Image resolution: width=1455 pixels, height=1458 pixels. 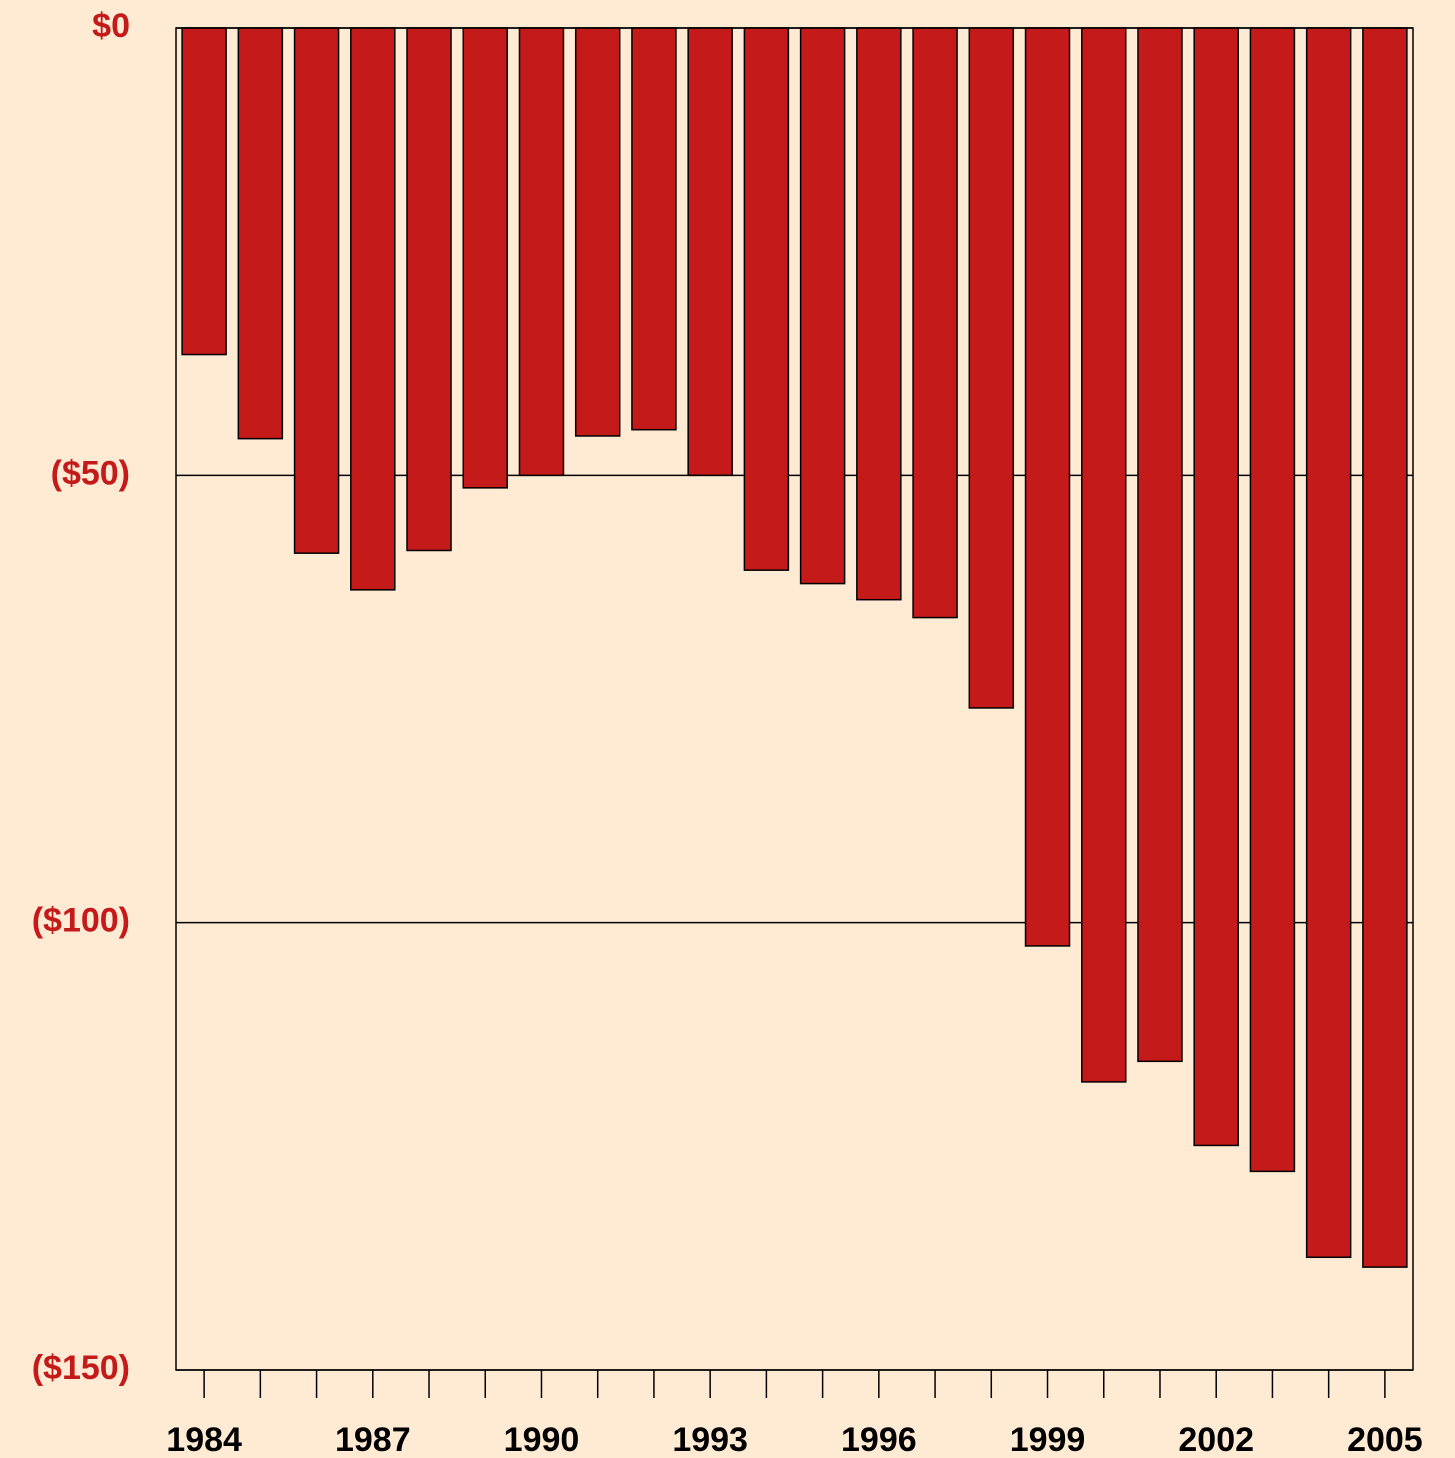 What do you see at coordinates (1048, 1439) in the screenshot?
I see `x-tick-label: 1999` at bounding box center [1048, 1439].